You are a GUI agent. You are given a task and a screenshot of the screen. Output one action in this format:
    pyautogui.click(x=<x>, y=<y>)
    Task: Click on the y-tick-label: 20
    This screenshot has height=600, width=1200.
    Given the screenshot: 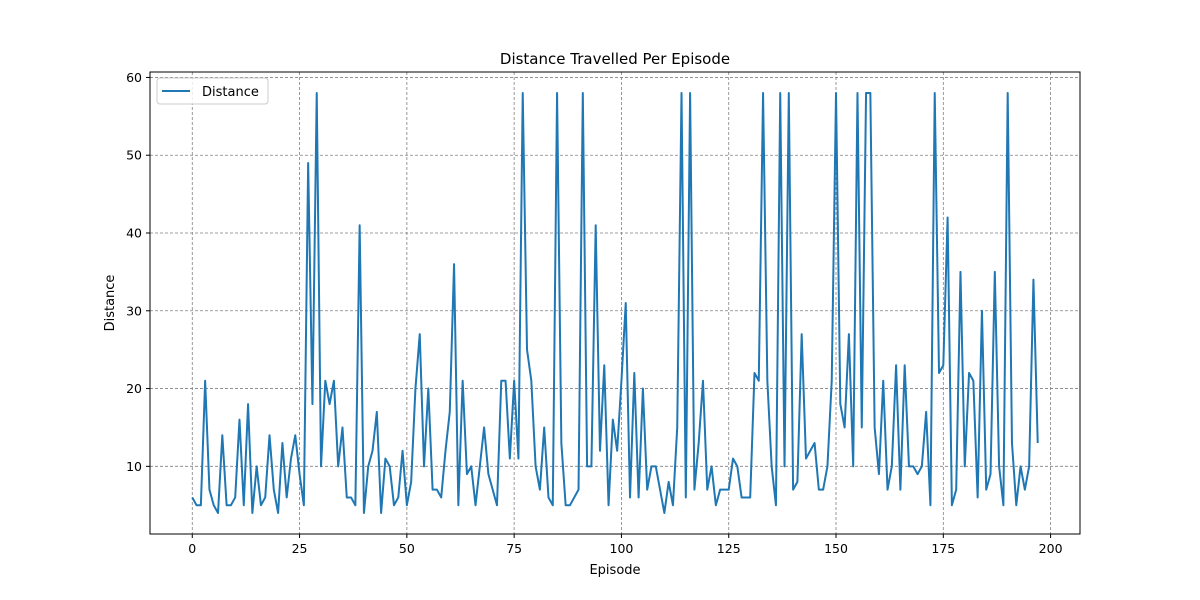 What is the action you would take?
    pyautogui.click(x=134, y=388)
    